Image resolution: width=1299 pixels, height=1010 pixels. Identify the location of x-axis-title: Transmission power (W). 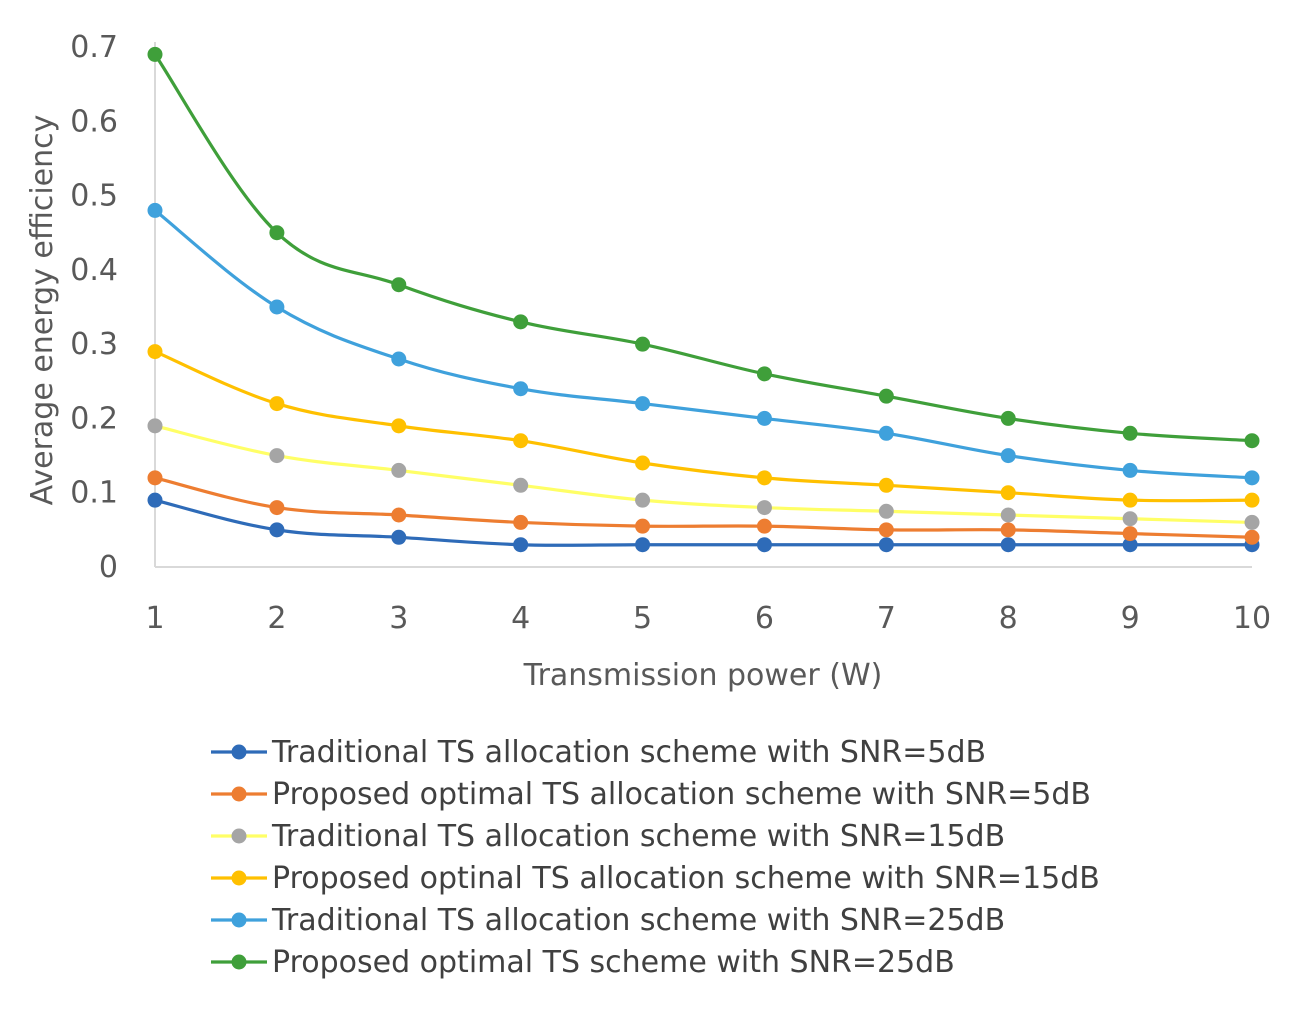
(703, 675).